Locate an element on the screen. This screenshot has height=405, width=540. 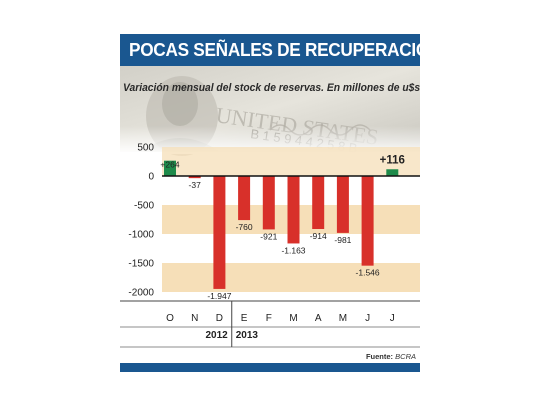
y-tick-label: 0 is located at coordinates (151, 177).